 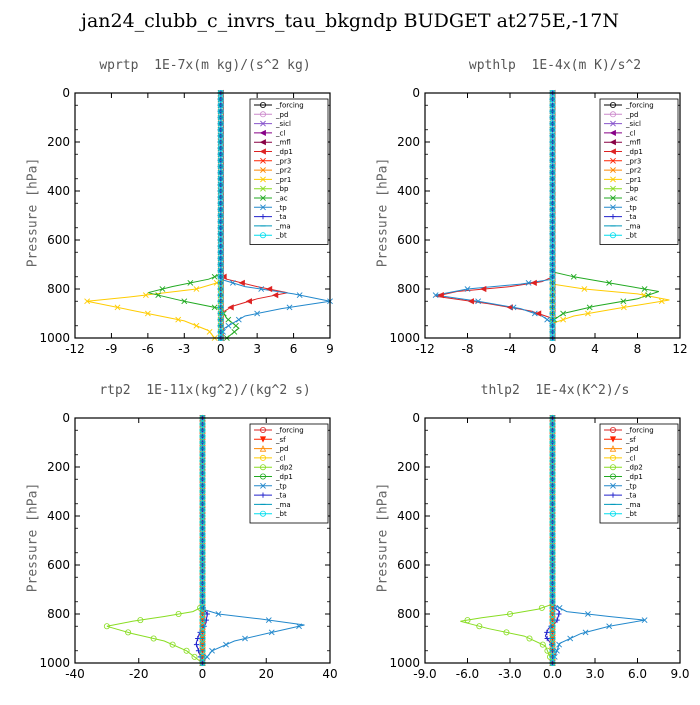 What do you see at coordinates (58, 191) in the screenshot?
I see `y-tick-label: 400` at bounding box center [58, 191].